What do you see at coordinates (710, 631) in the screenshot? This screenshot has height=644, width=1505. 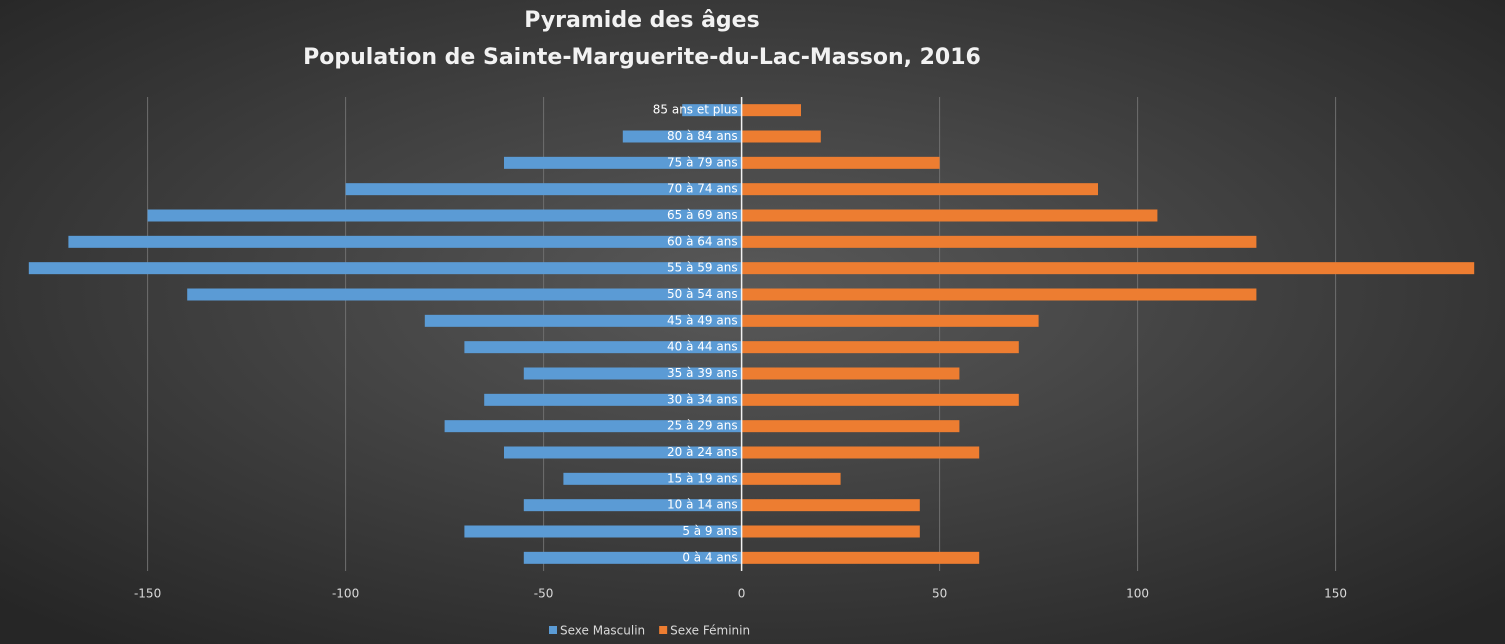 I see `legend-label: Sexe Féminin` at bounding box center [710, 631].